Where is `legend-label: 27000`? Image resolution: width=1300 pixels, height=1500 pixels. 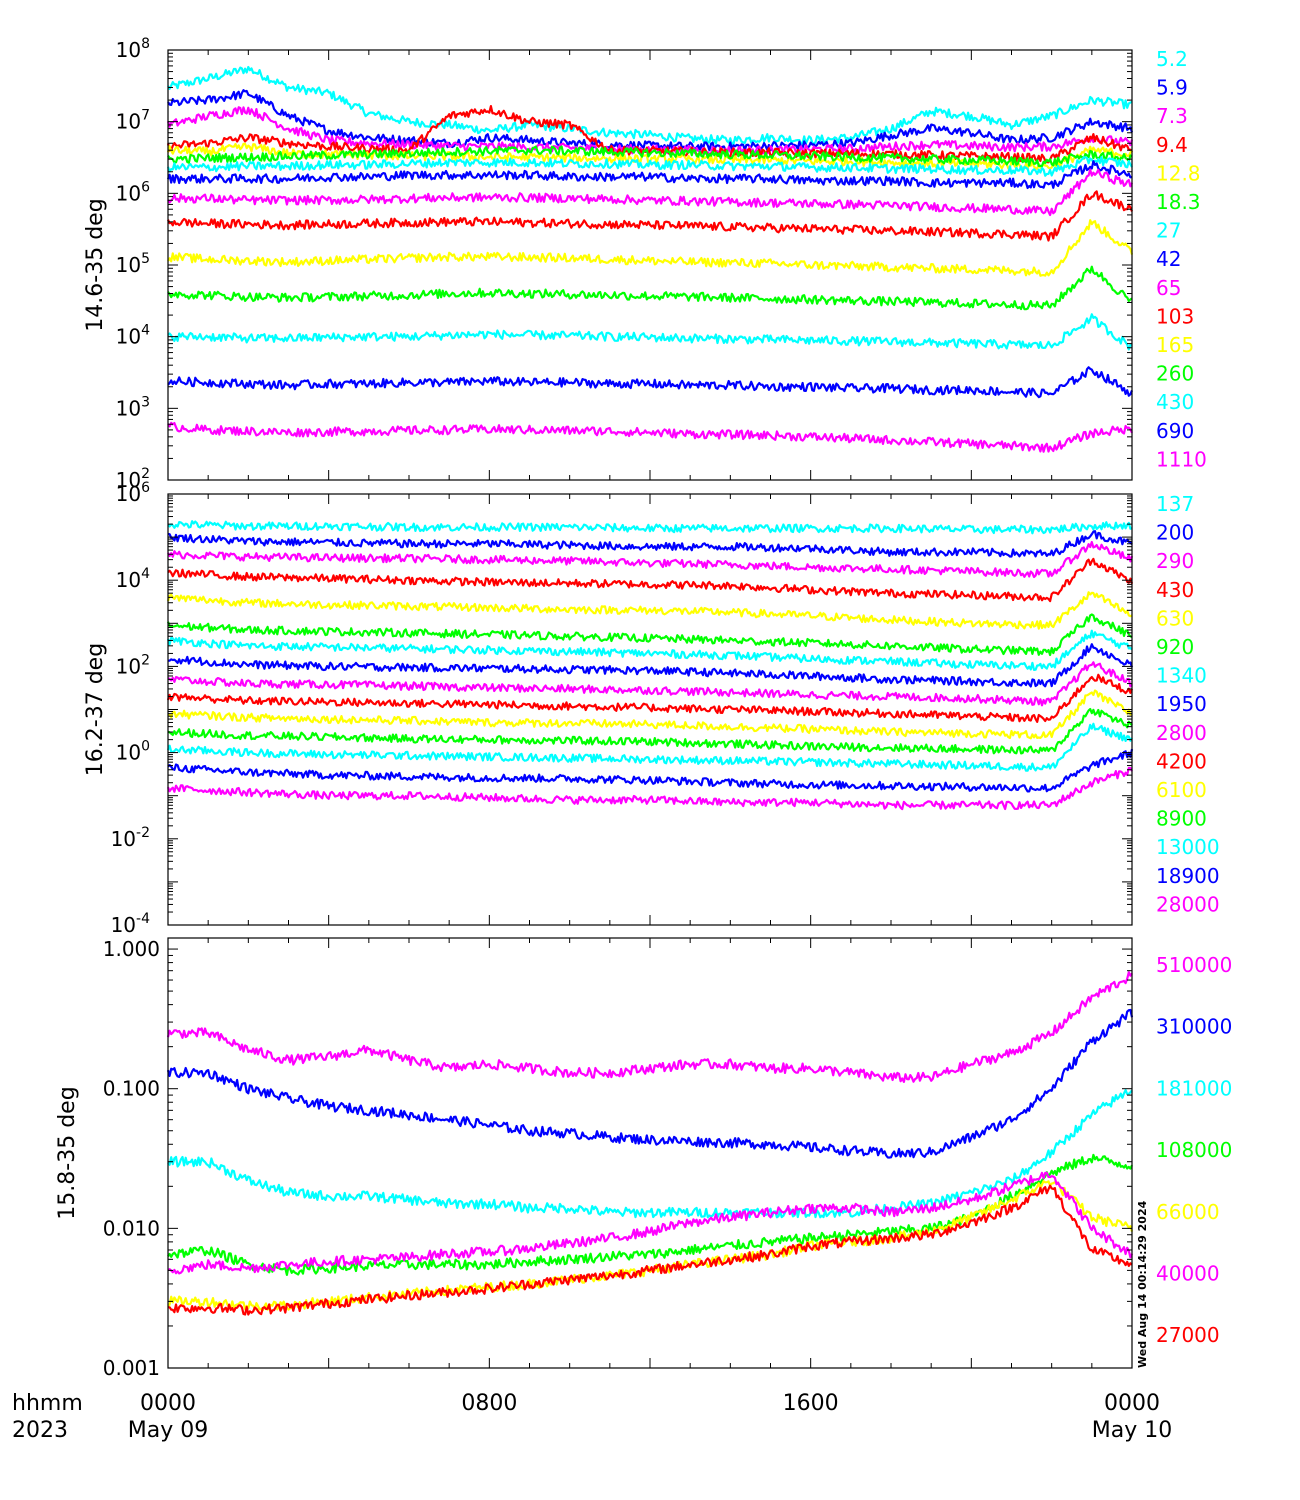
legend-label: 27000 is located at coordinates (1188, 1335).